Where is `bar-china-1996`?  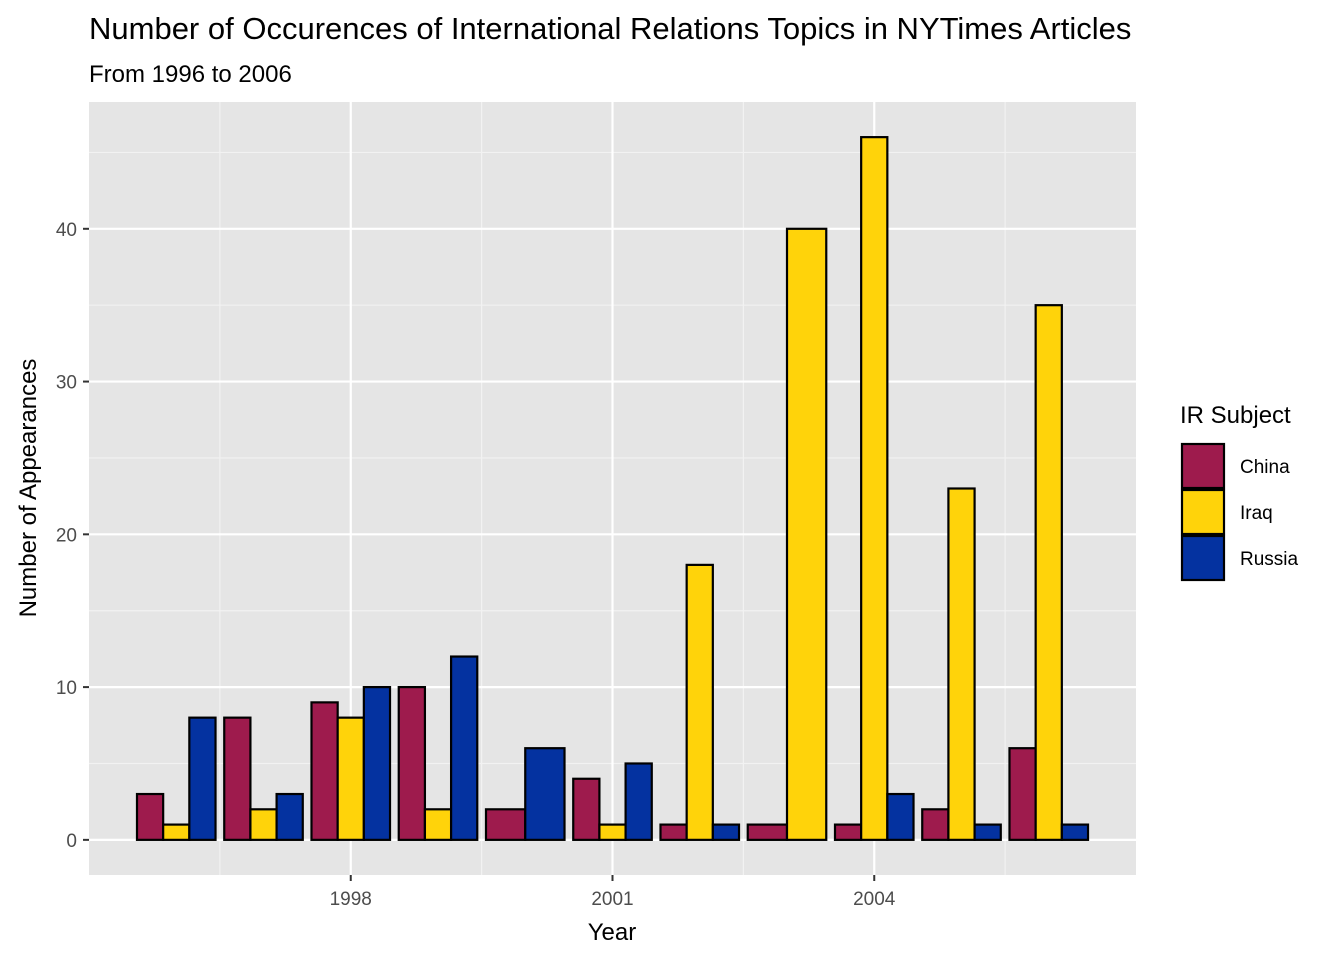 bar-china-1996 is located at coordinates (150, 816).